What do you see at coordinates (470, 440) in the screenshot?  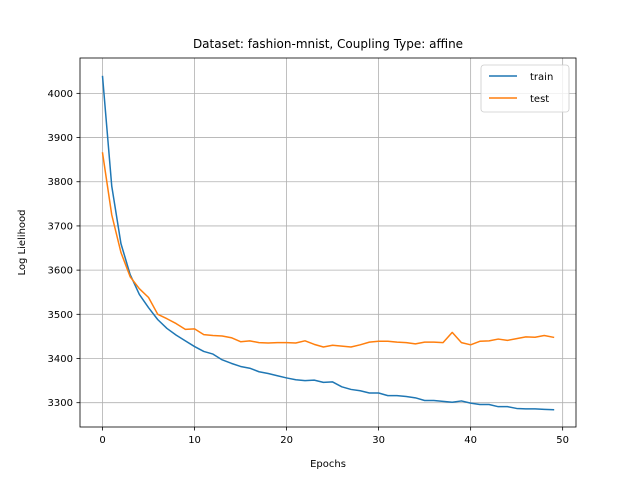 I see `x-tick-label: 40` at bounding box center [470, 440].